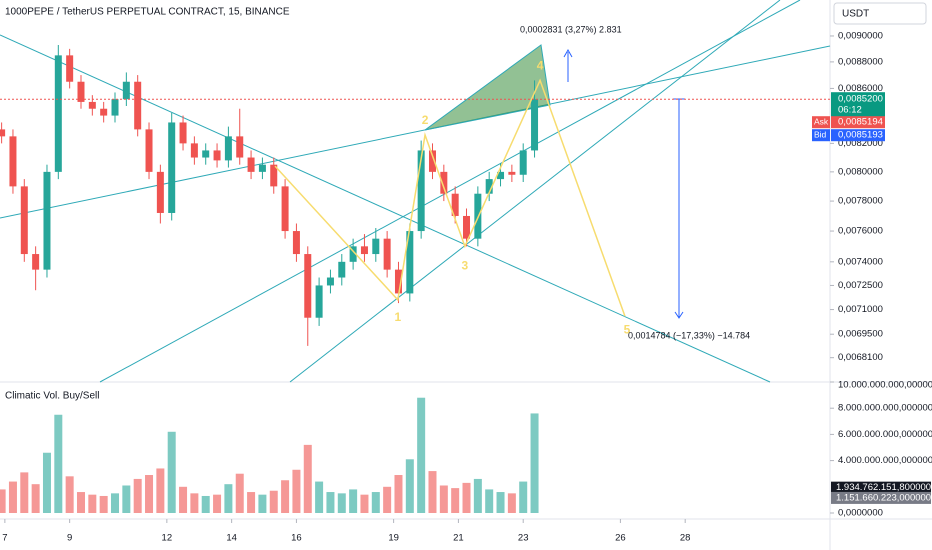 The image size is (932, 550). What do you see at coordinates (620, 538) in the screenshot?
I see `x-tick-label: 26` at bounding box center [620, 538].